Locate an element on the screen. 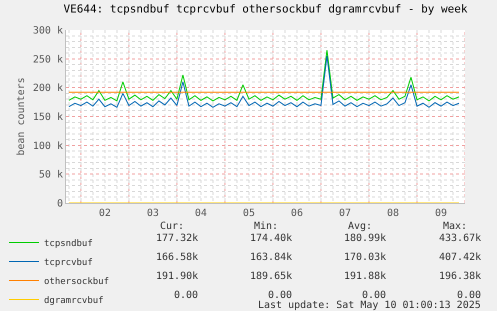 The height and width of the screenshot is (311, 497). y-tick-label: 50 k is located at coordinates (50, 175).